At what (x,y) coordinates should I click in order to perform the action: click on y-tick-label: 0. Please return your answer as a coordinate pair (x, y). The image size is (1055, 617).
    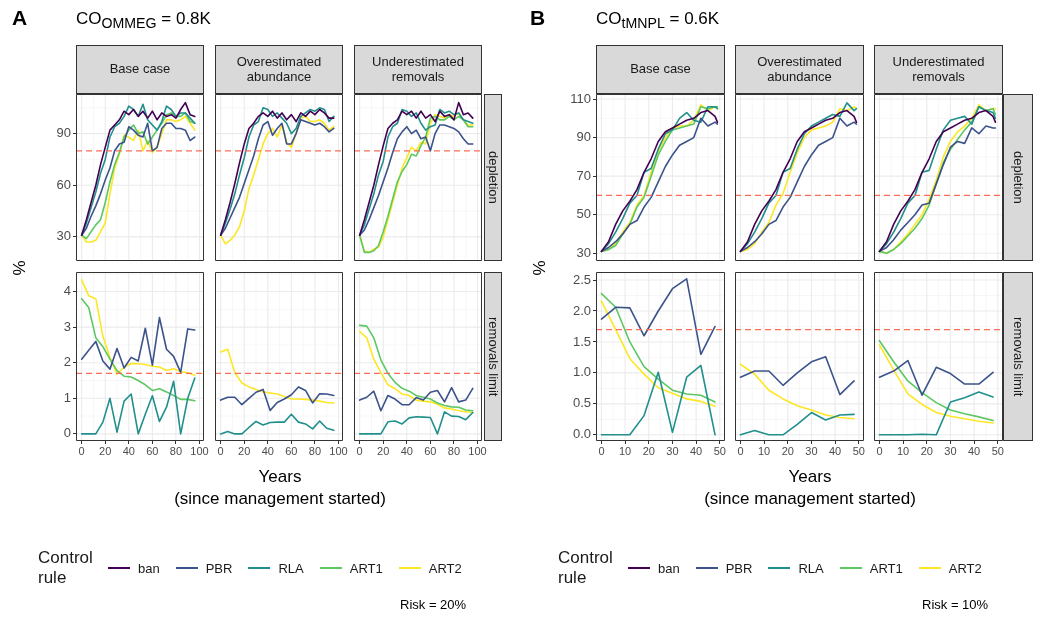
    Looking at the image, I should click on (67, 433).